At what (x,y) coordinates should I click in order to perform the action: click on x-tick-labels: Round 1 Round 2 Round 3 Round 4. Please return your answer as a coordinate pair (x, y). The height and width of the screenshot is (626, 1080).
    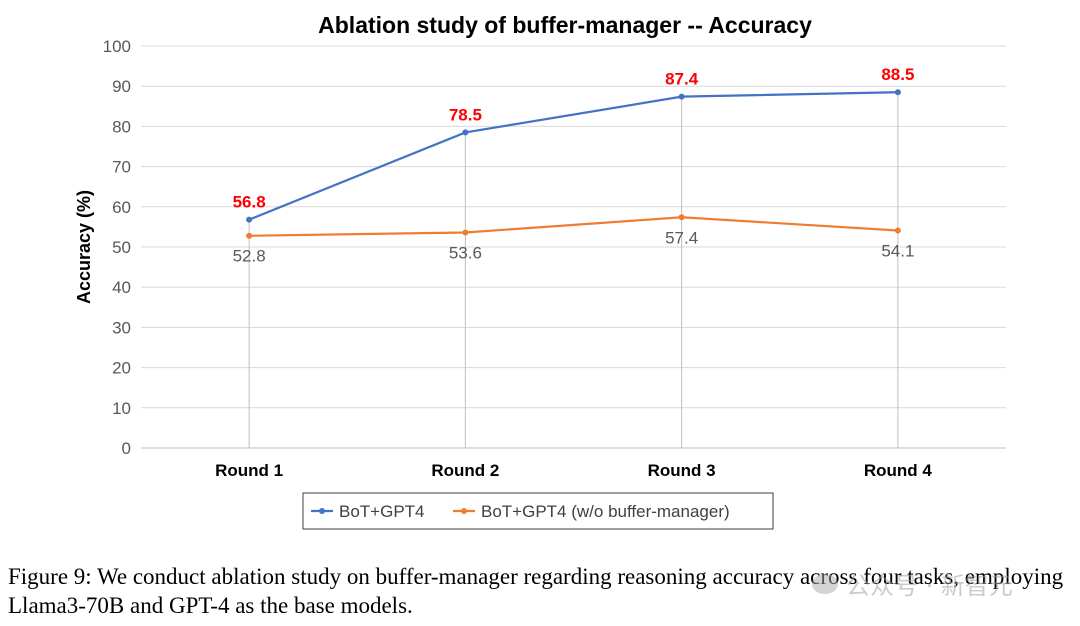
    Looking at the image, I should click on (573, 470).